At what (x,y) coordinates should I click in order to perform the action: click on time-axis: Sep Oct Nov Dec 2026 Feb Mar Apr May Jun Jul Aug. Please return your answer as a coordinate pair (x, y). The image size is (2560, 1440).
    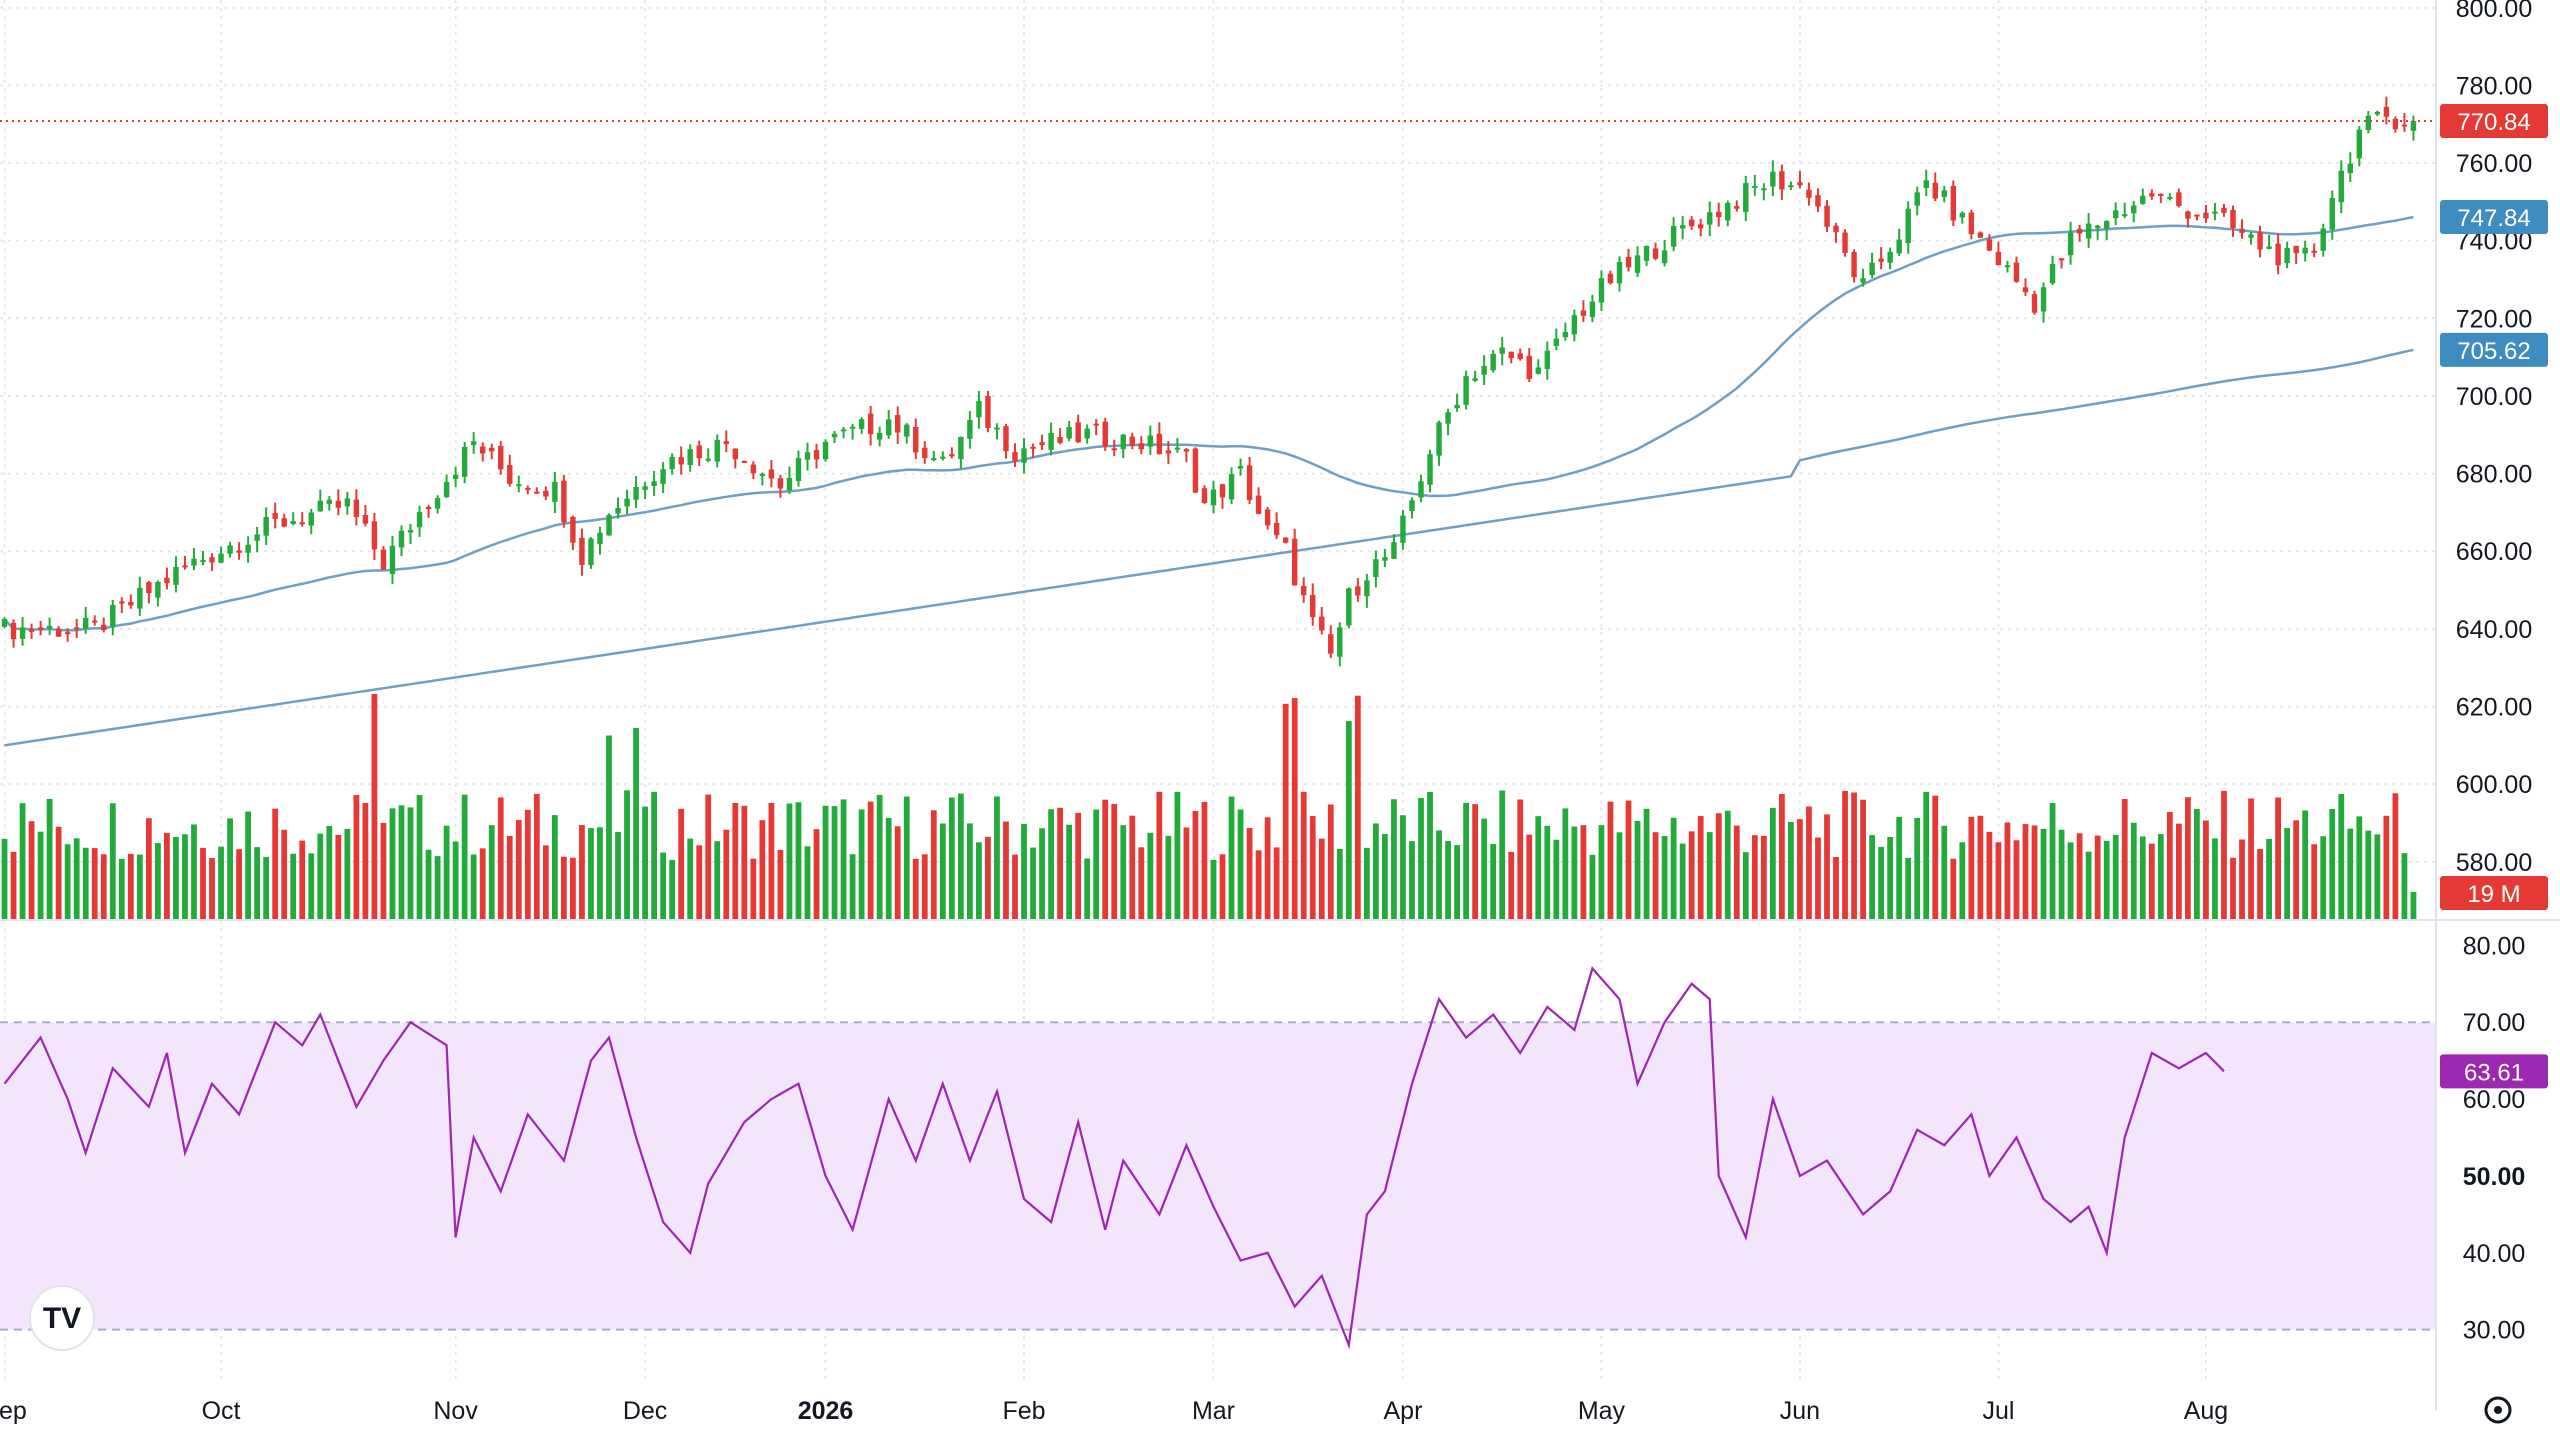
    Looking at the image, I should click on (1114, 1411).